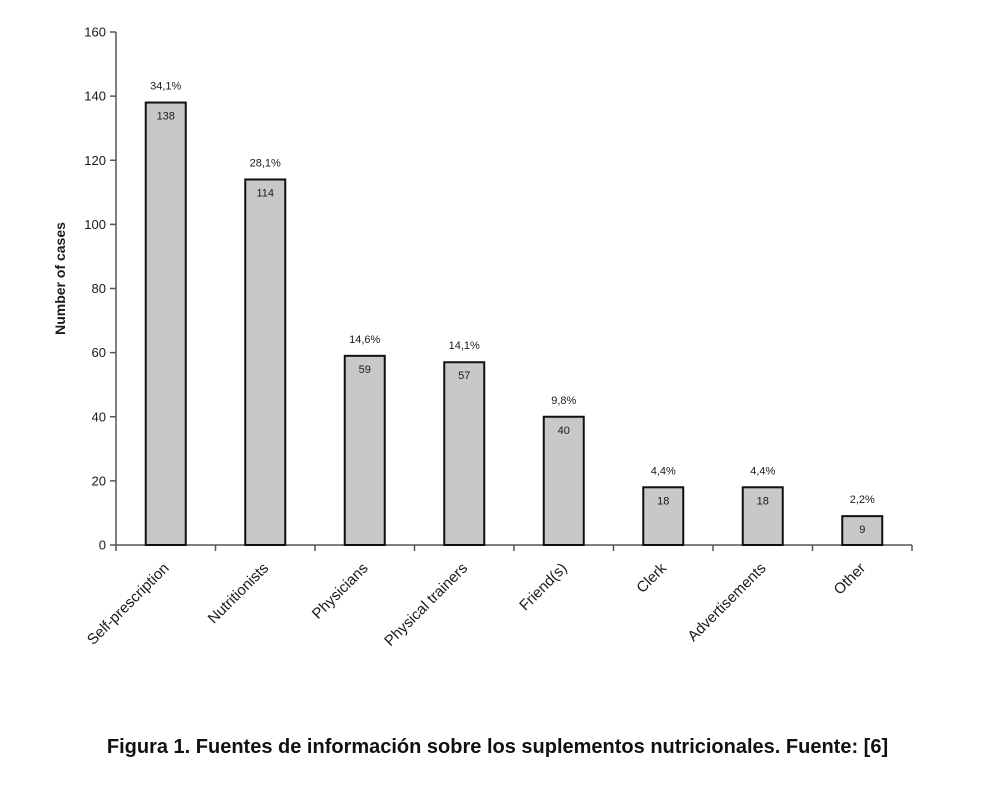 Image resolution: width=995 pixels, height=788 pixels. What do you see at coordinates (166, 117) in the screenshot?
I see `bar-value-label: 138` at bounding box center [166, 117].